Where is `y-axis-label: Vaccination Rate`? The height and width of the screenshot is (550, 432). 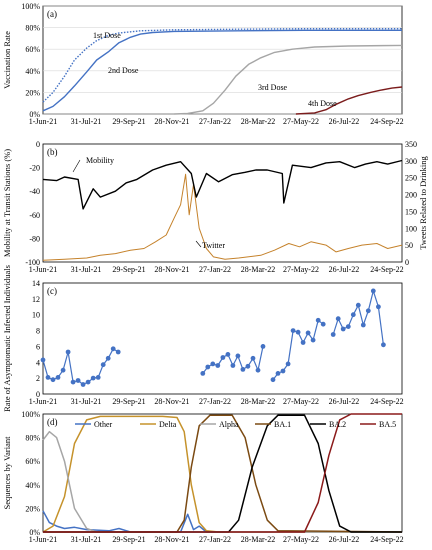
y-axis-label: Vaccination Rate is located at coordinates (7, 60).